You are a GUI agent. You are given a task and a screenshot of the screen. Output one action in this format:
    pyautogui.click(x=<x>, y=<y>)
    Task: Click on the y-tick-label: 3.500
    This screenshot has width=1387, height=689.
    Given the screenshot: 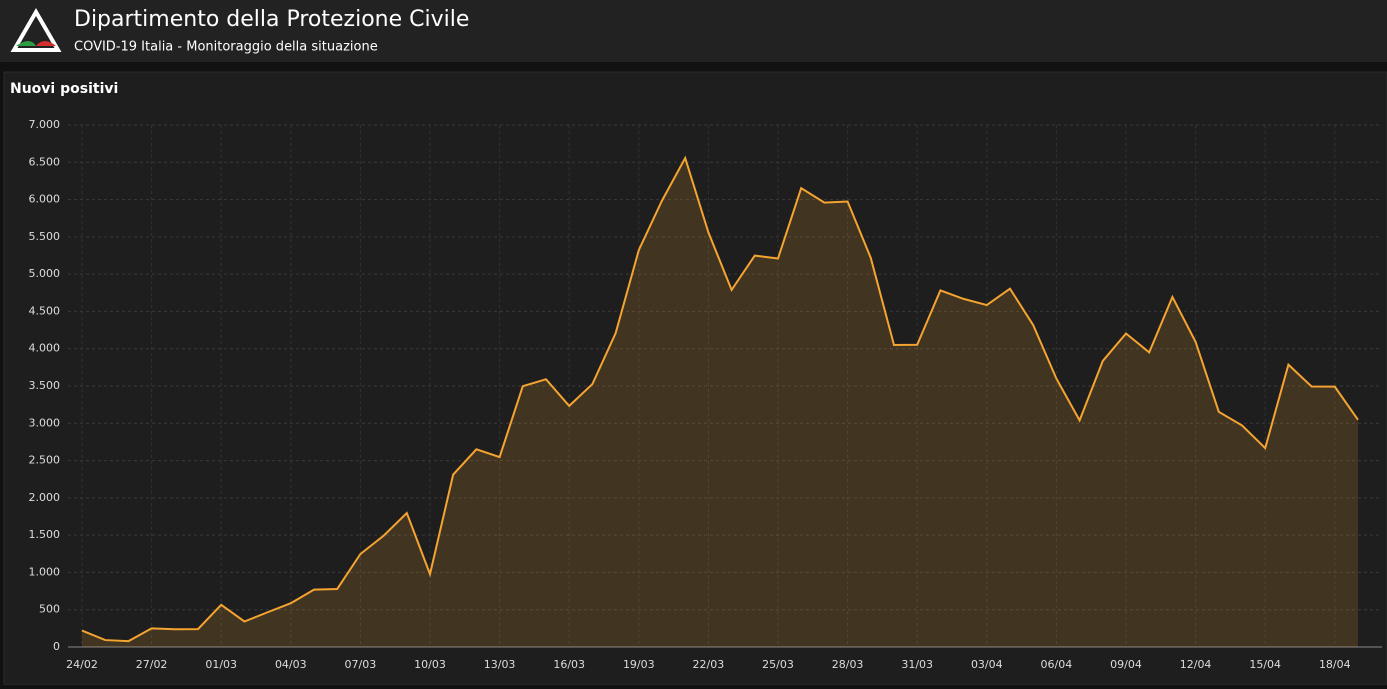 What is the action you would take?
    pyautogui.click(x=45, y=385)
    